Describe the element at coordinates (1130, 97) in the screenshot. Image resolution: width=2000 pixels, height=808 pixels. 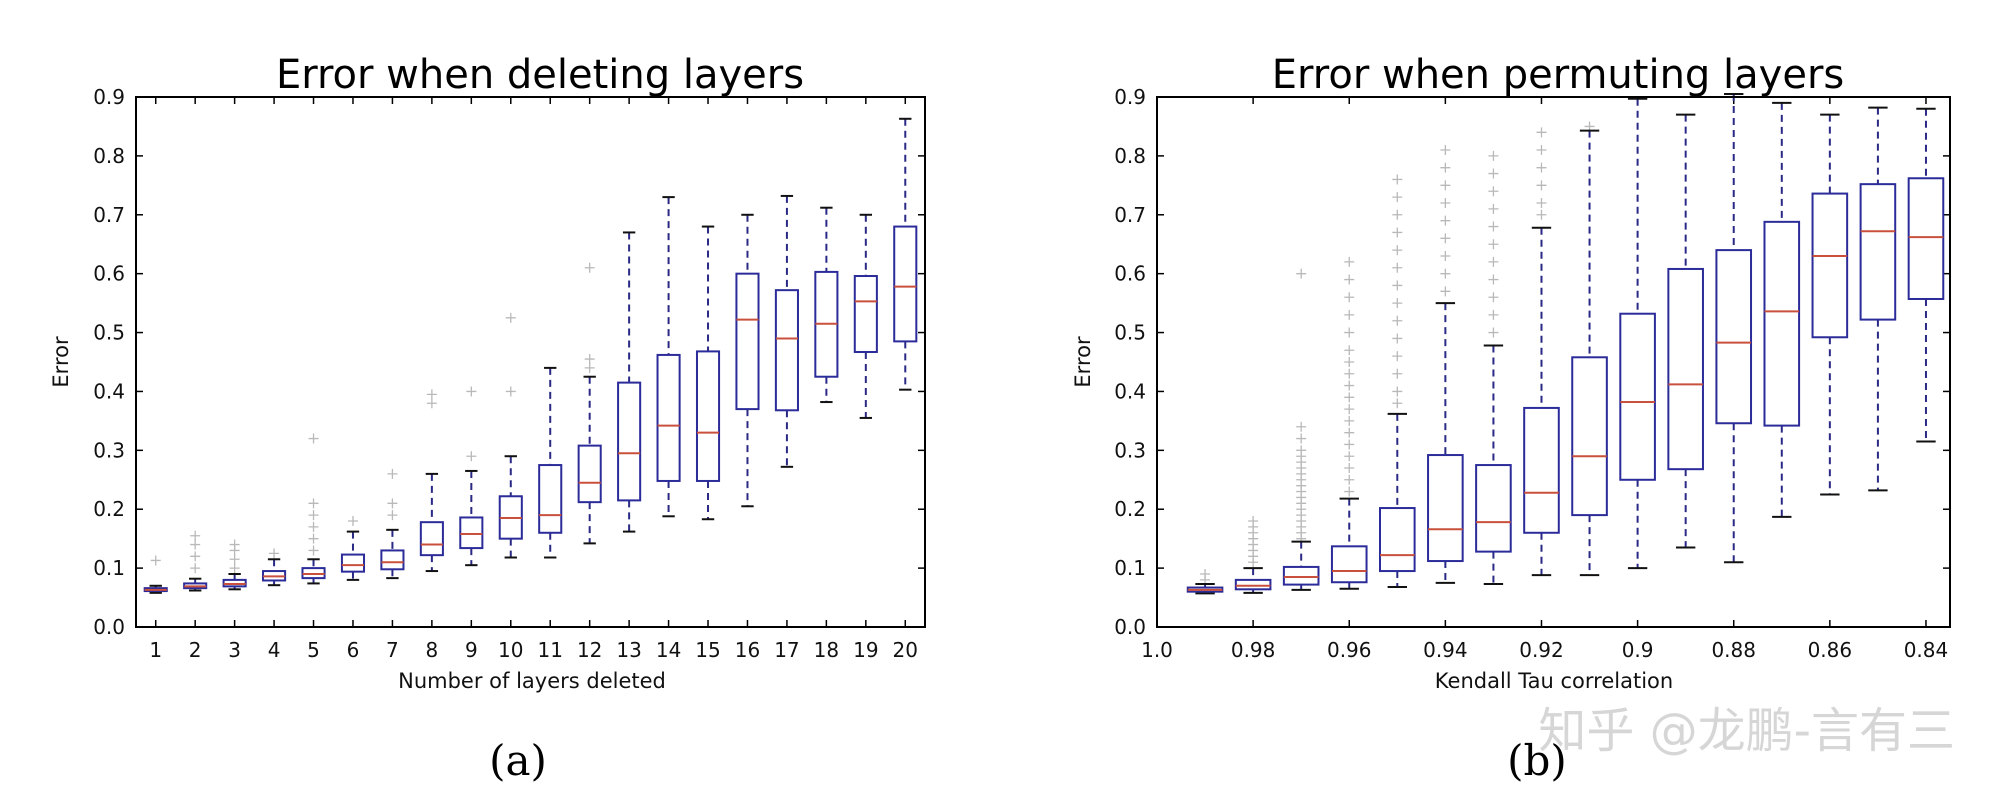
I see `y-tick-label: 0.9` at that location.